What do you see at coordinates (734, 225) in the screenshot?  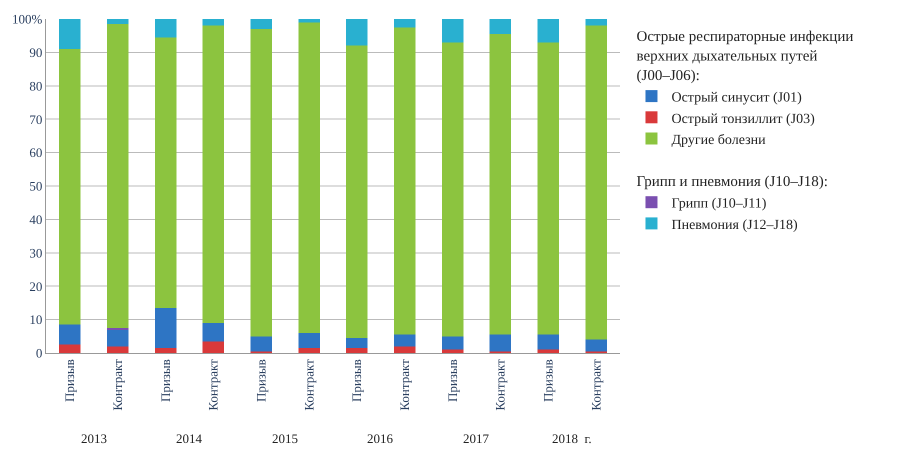 I see `legend-label: Пневмония (J12–J18)` at bounding box center [734, 225].